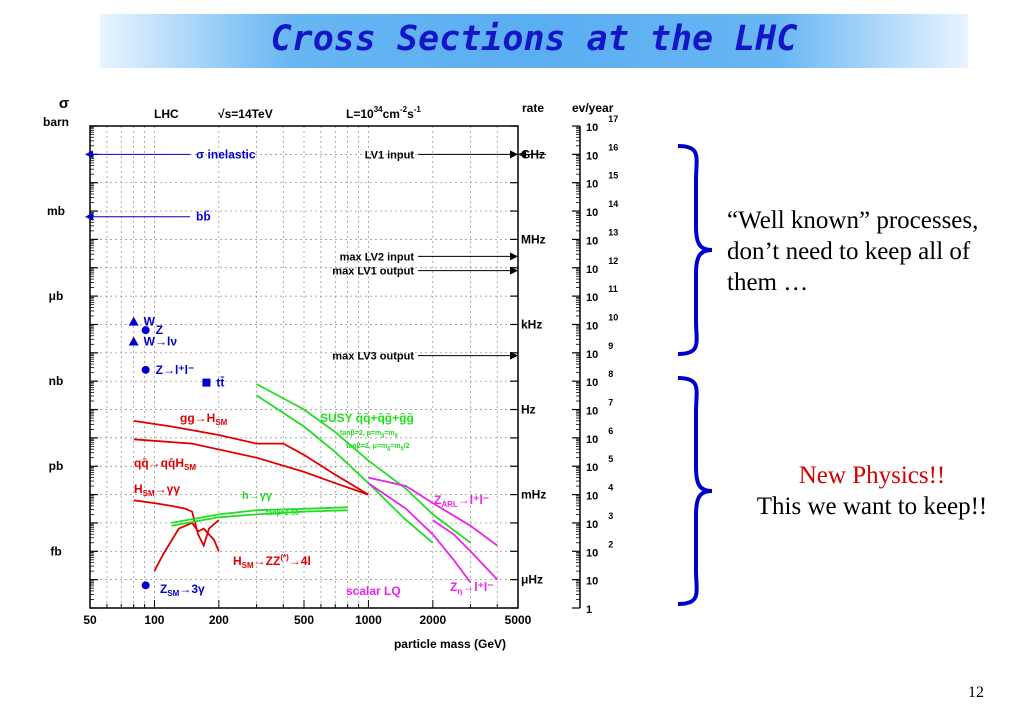 The height and width of the screenshot is (708, 1023). I want to click on label-zarl: ZARL→l⁺l⁻, so click(461, 501).